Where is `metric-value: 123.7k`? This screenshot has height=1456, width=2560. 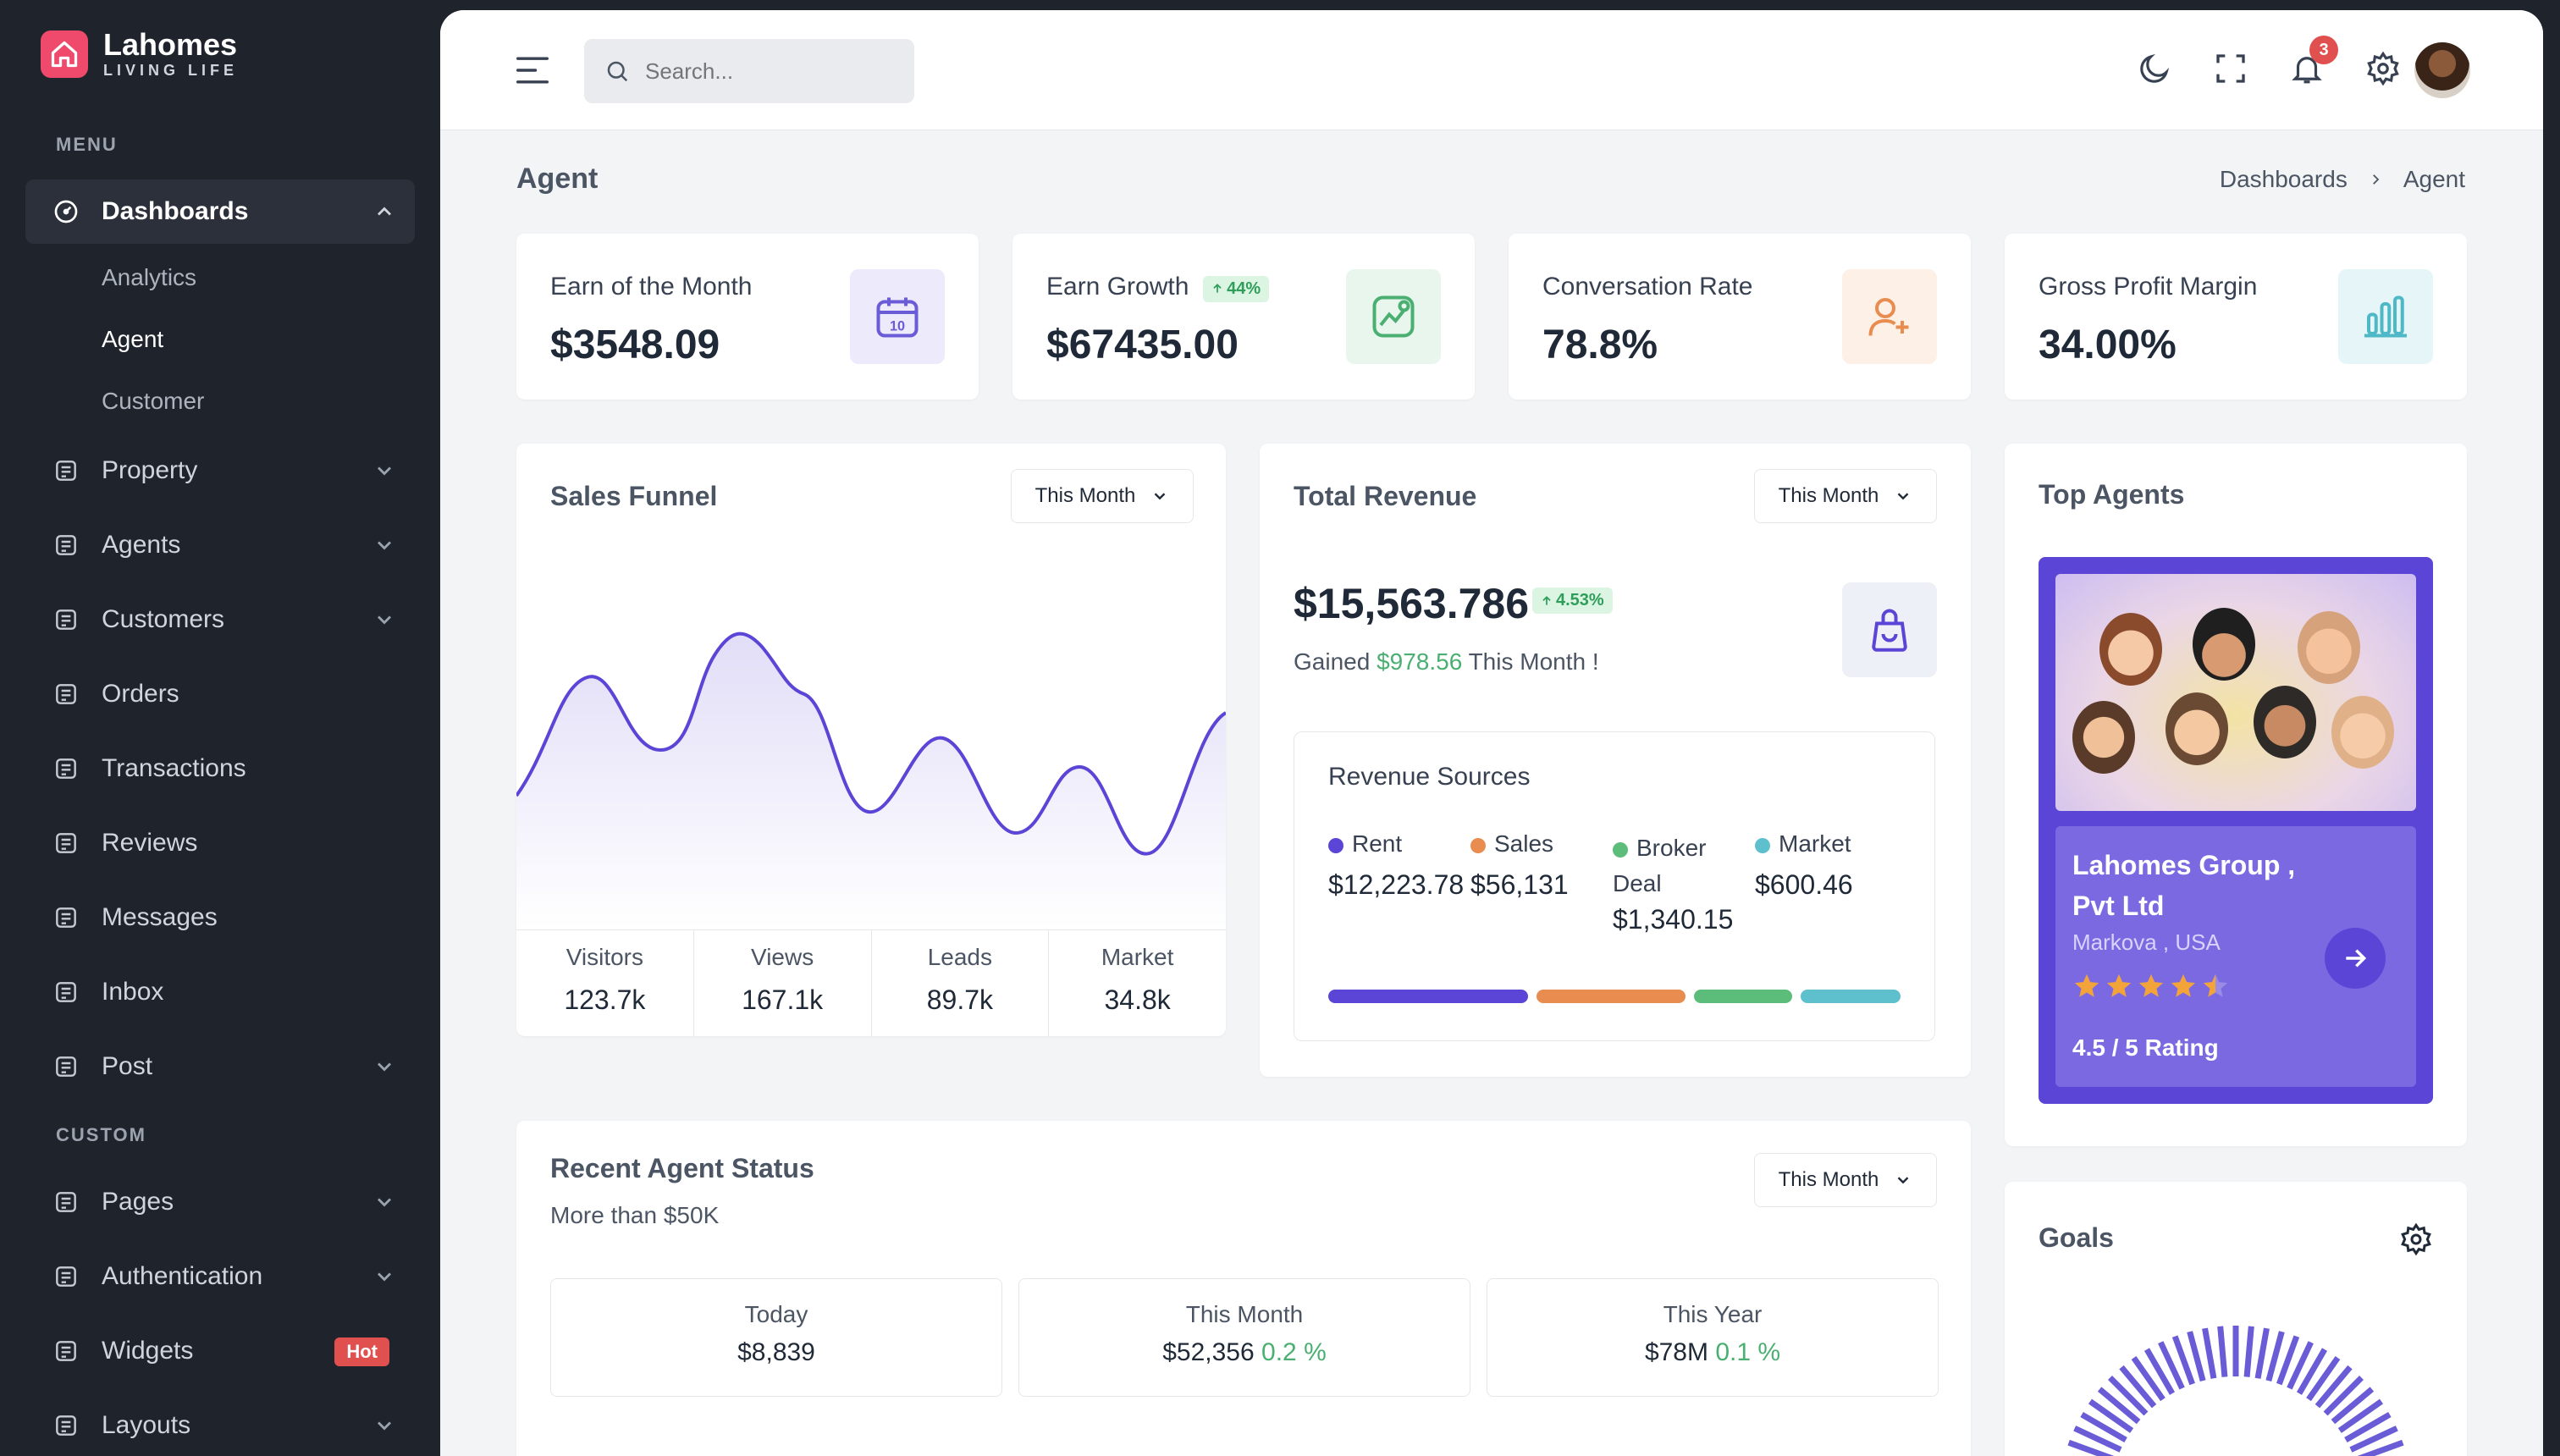 metric-value: 123.7k is located at coordinates (605, 1000).